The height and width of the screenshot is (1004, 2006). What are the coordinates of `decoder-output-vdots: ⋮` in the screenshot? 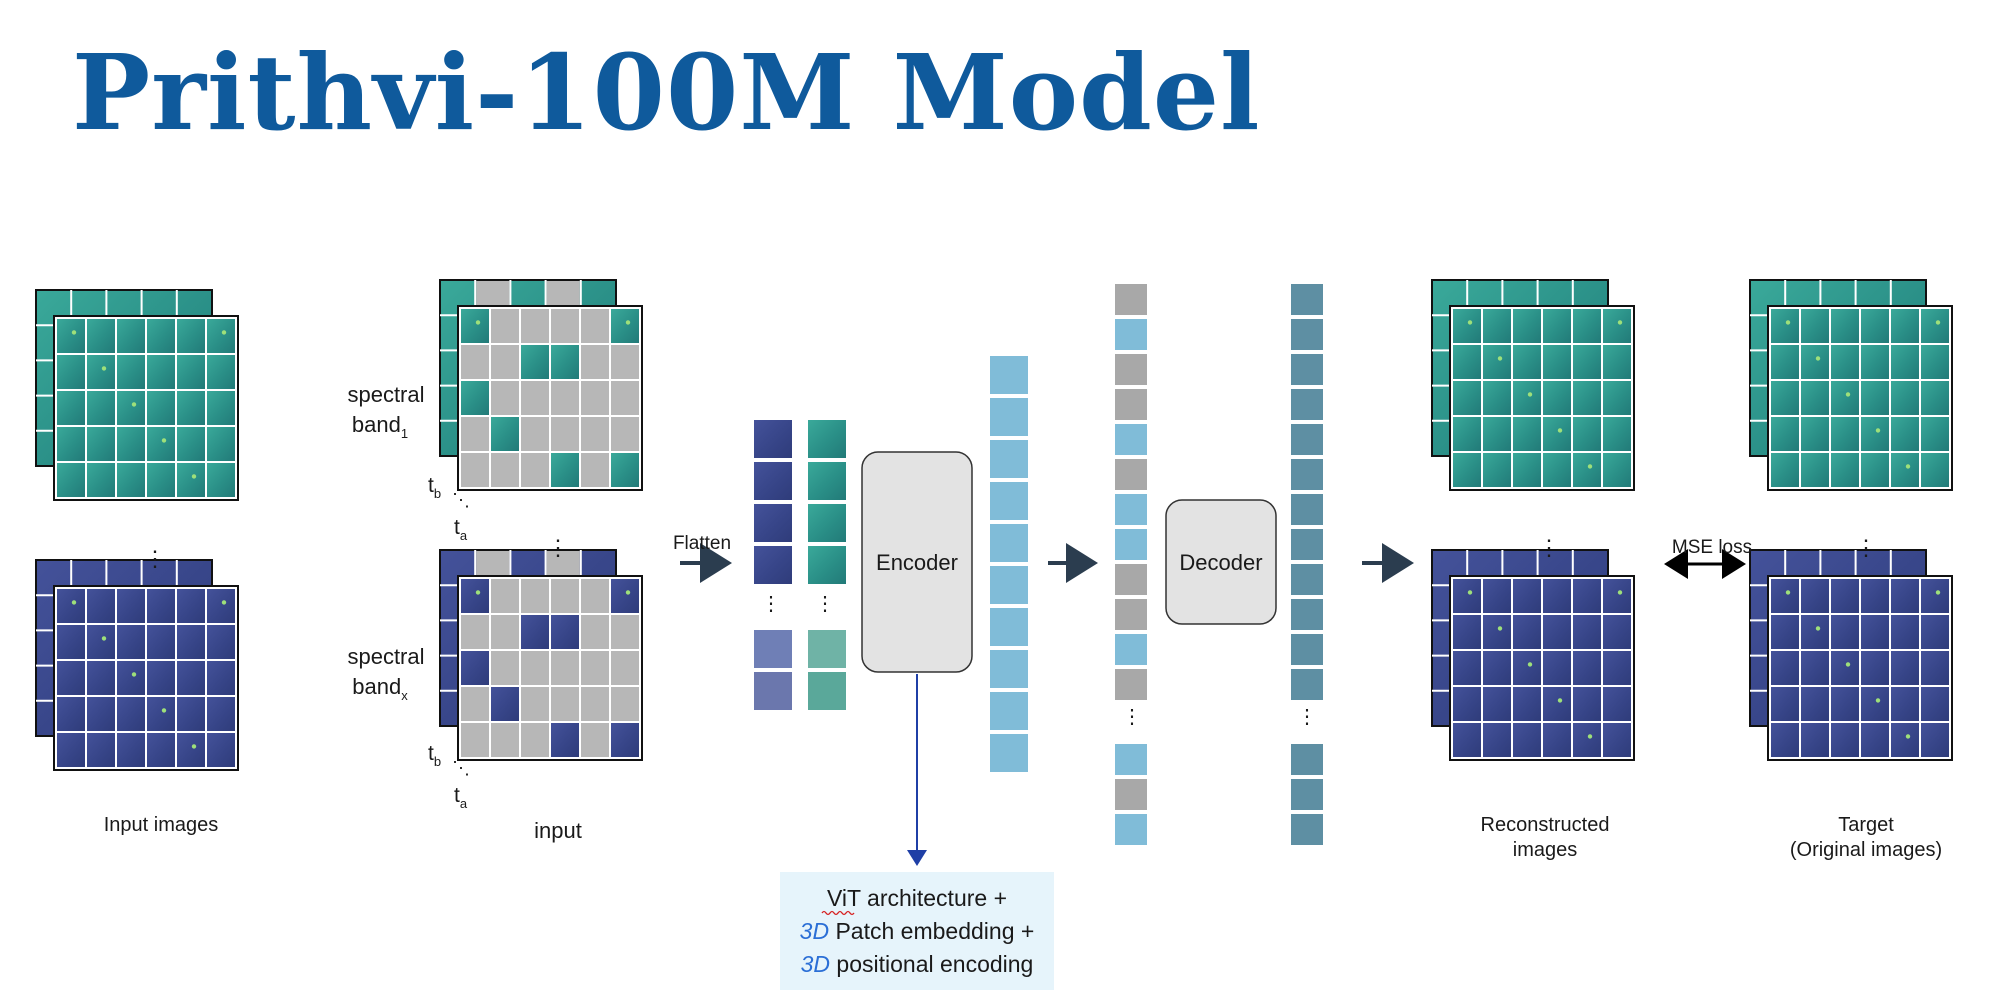 It's located at (1307, 717).